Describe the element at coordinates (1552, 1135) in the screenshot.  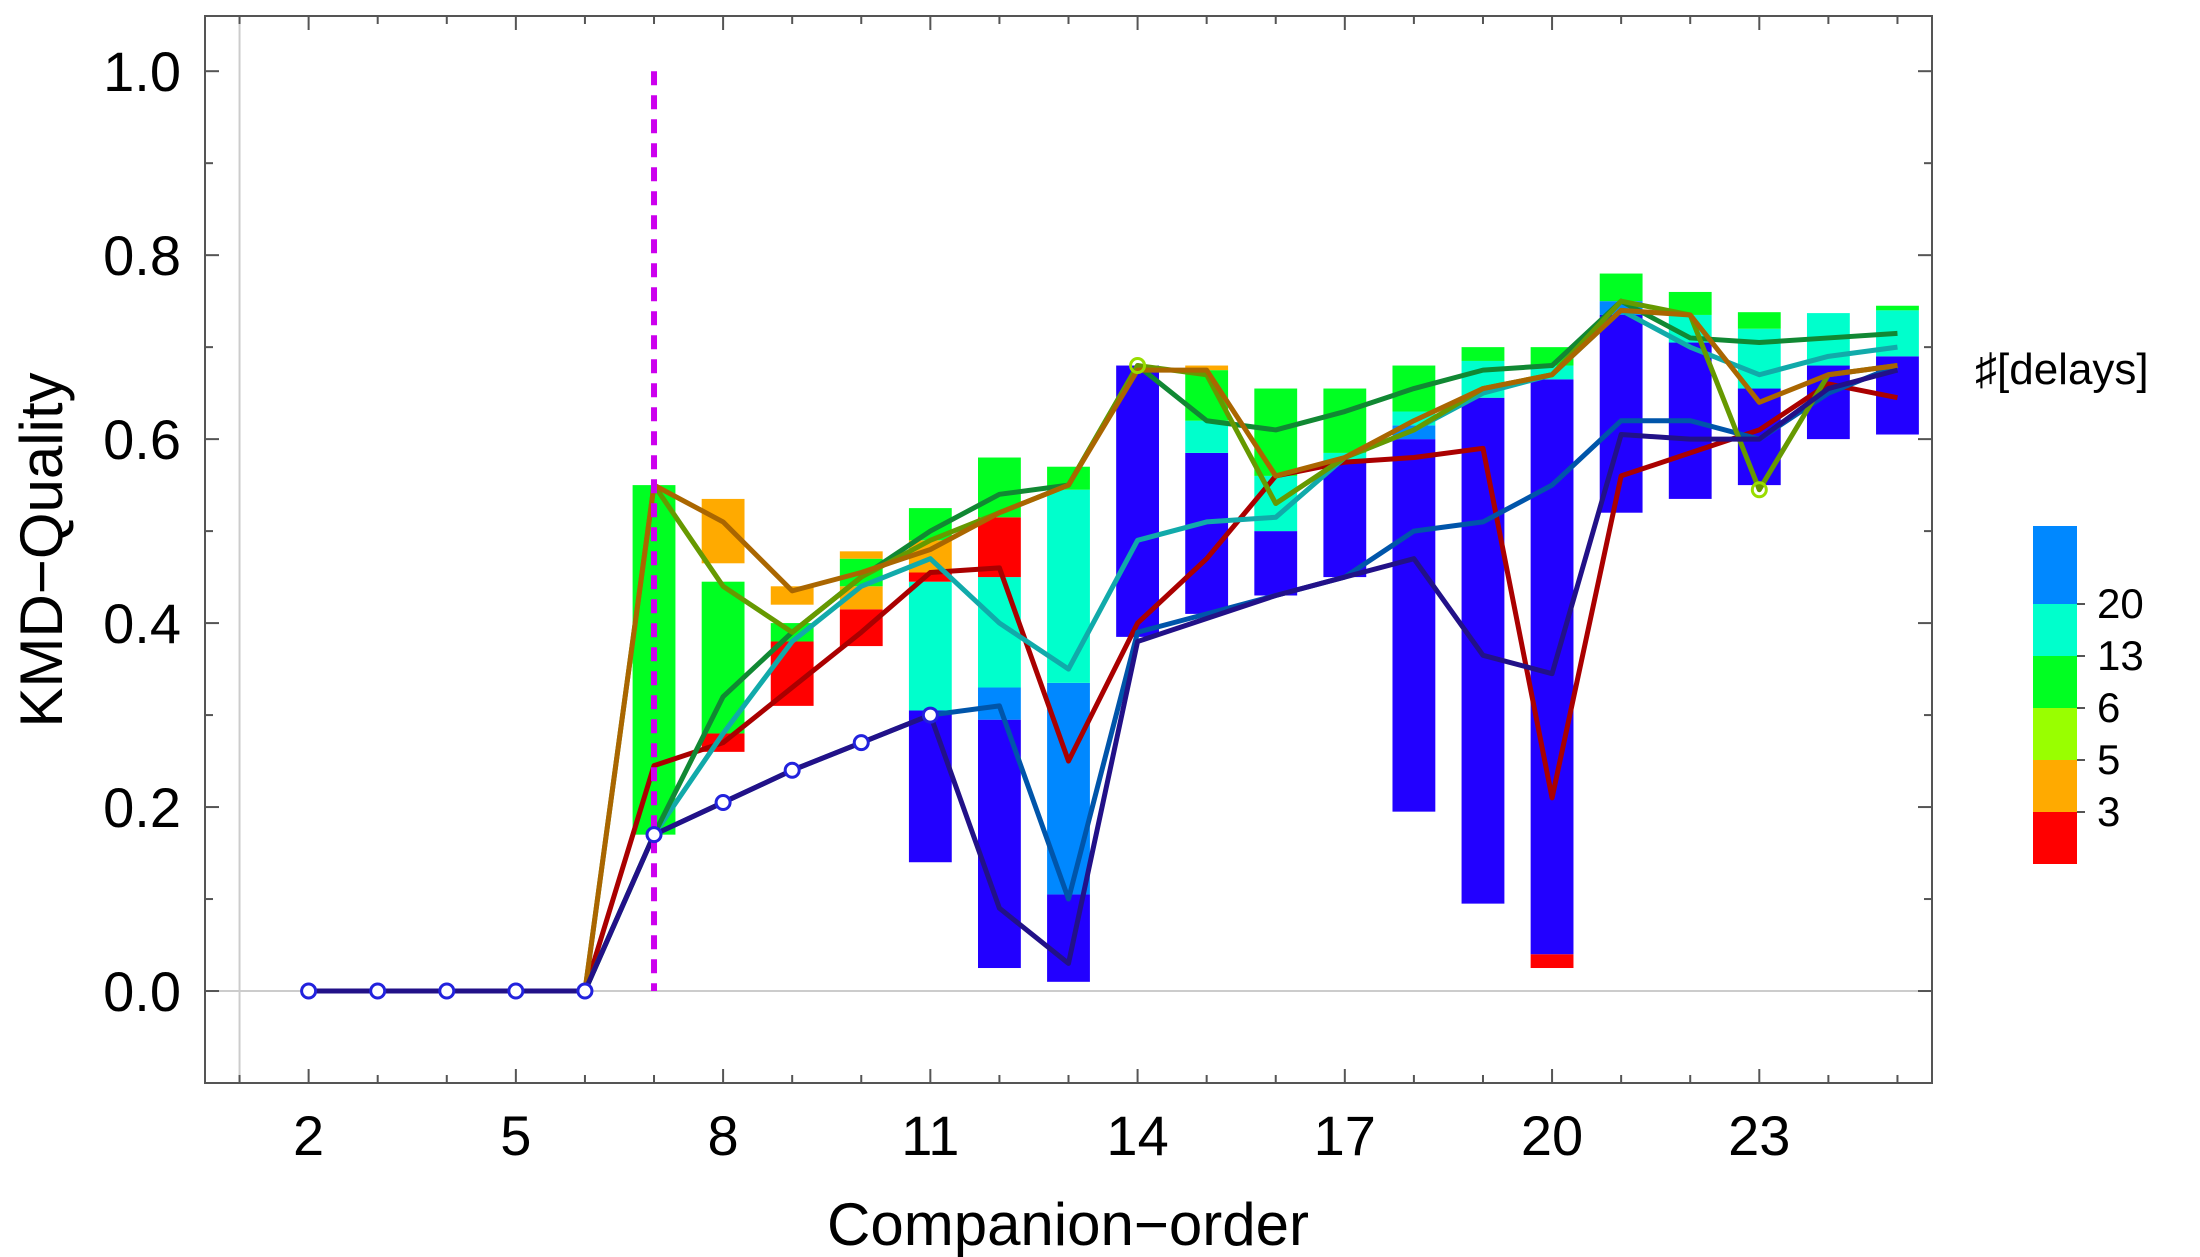
I see `x-tick-label: 20` at that location.